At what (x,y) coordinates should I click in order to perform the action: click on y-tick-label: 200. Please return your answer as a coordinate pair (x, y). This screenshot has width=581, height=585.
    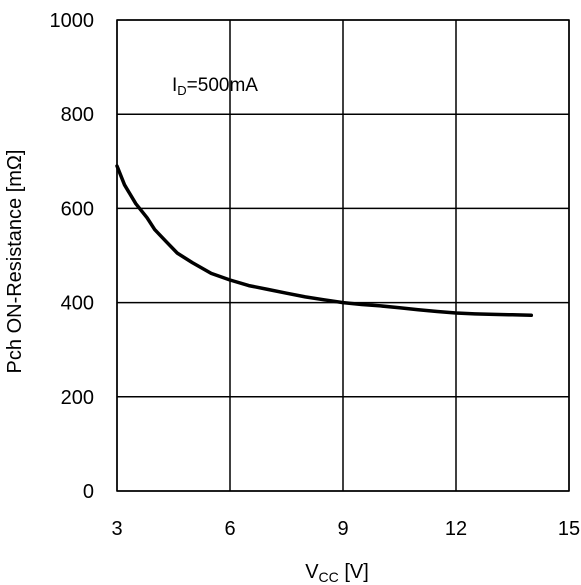
    Looking at the image, I should click on (77, 398).